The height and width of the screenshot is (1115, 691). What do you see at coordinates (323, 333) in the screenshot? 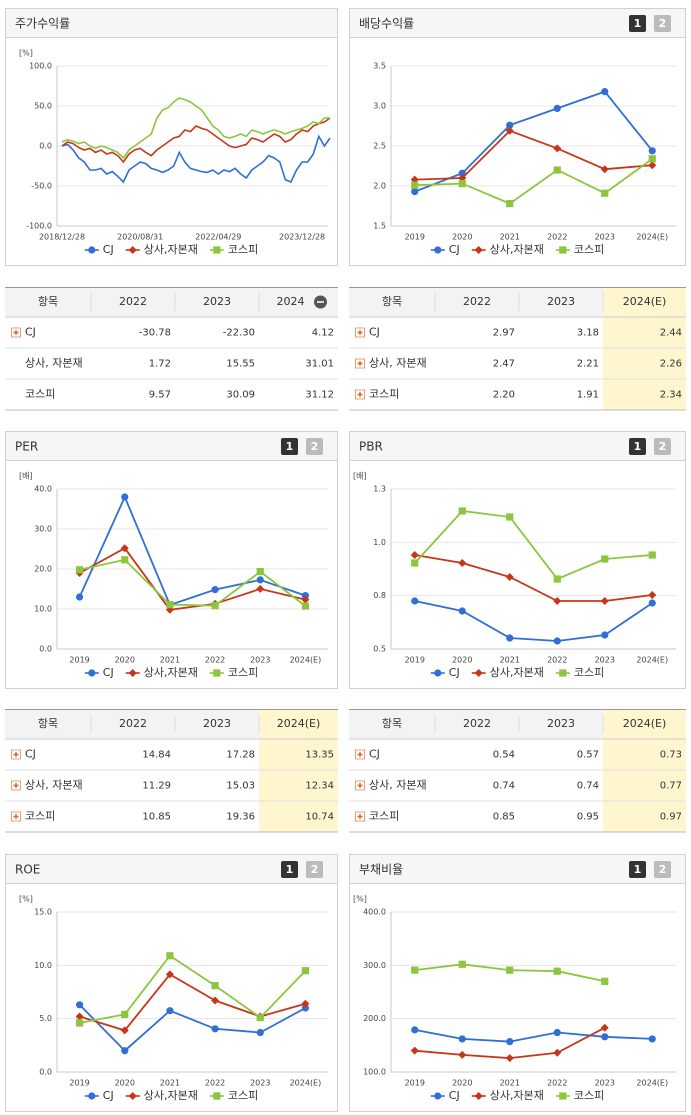
I see `cell-value: 4.12` at bounding box center [323, 333].